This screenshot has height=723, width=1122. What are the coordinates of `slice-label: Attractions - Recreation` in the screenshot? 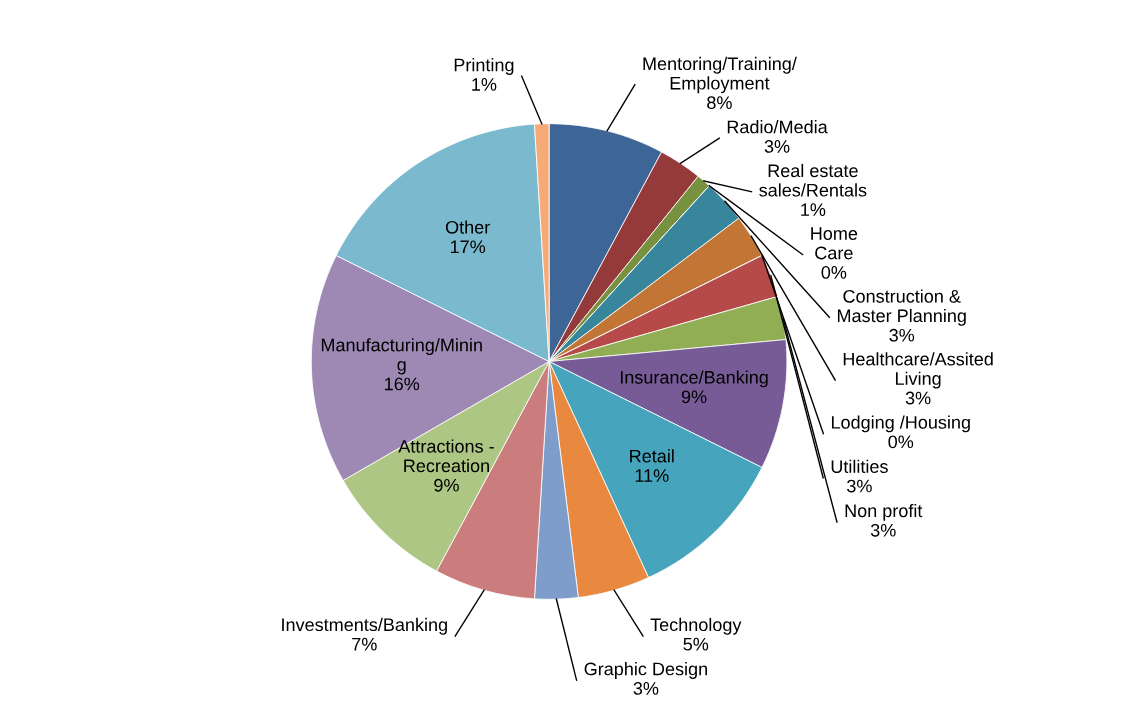 It's located at (446, 456).